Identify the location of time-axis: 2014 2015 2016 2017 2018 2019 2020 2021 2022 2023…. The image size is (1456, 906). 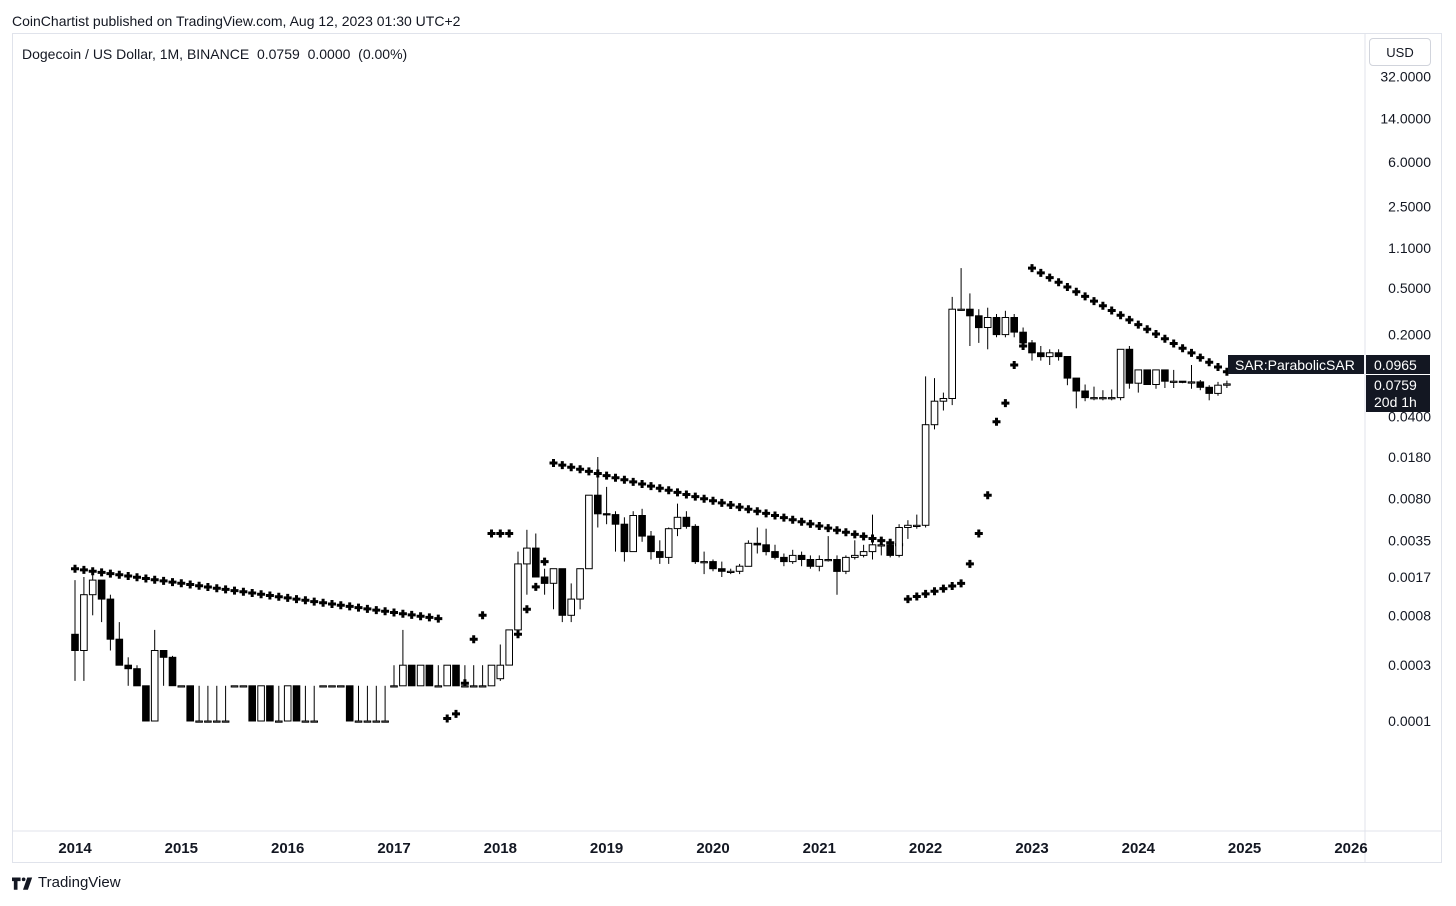
(712, 848).